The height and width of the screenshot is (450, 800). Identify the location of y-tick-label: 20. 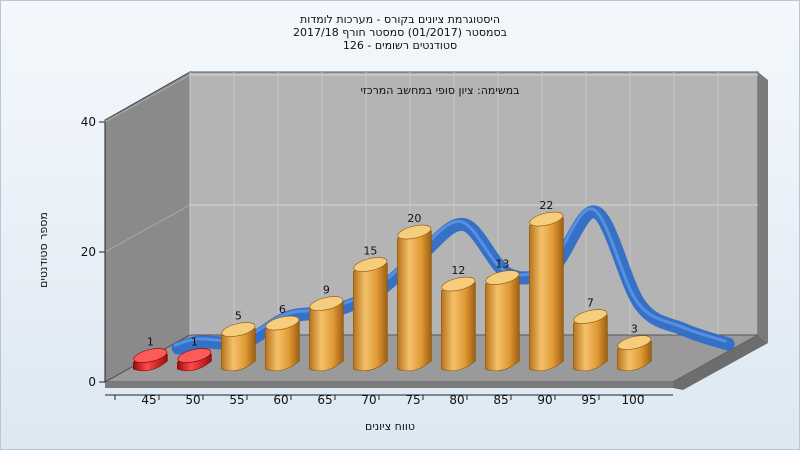
(88, 252).